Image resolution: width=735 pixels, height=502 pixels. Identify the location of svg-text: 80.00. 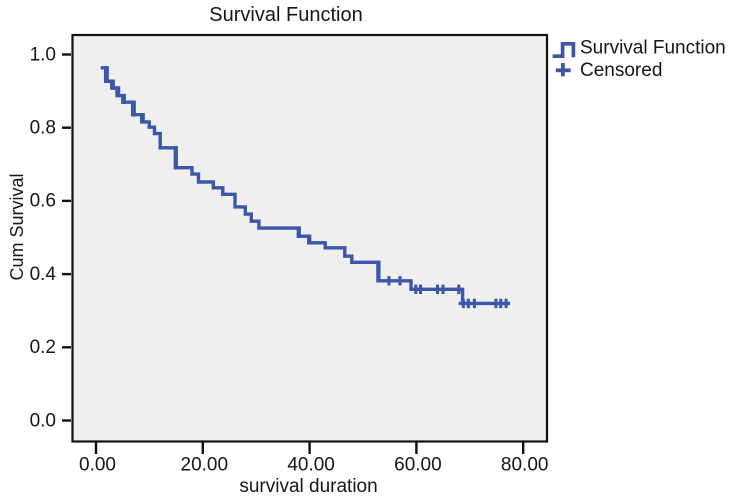
(525, 465).